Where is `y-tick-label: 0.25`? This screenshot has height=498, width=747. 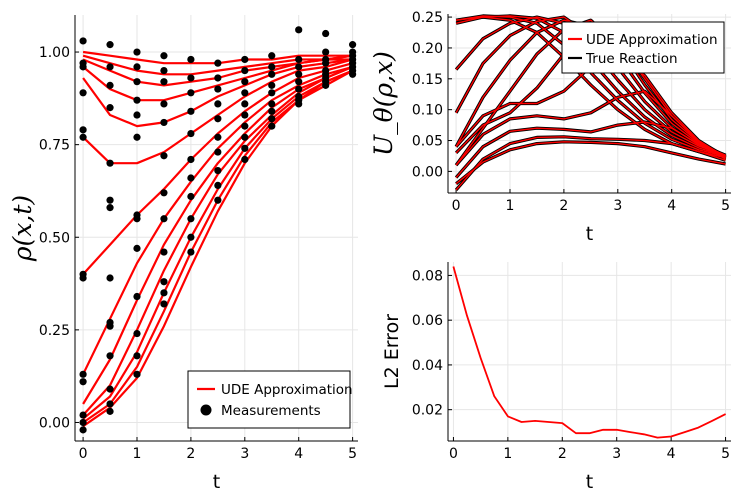
y-tick-label: 0.25 is located at coordinates (427, 18).